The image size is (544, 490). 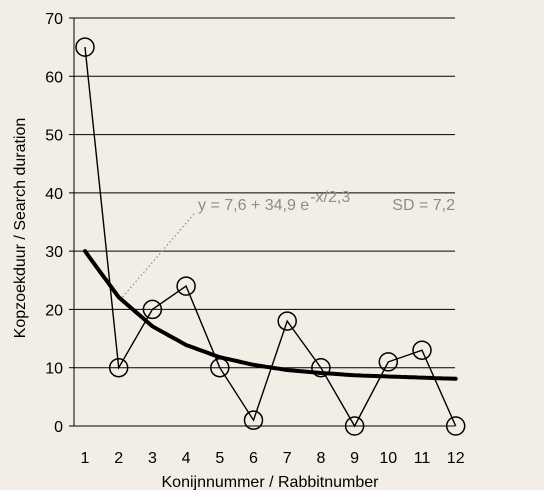 I want to click on y-tick-label: 60, so click(x=54, y=77).